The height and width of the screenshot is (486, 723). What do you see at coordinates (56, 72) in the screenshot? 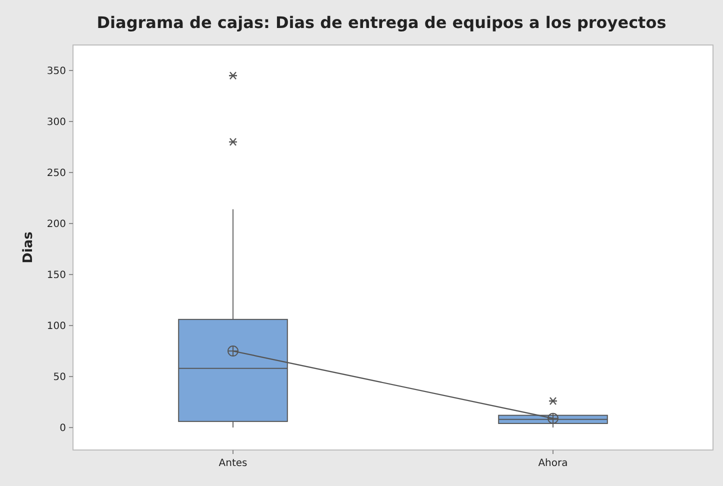
I see `y-tick-label: 350` at bounding box center [56, 72].